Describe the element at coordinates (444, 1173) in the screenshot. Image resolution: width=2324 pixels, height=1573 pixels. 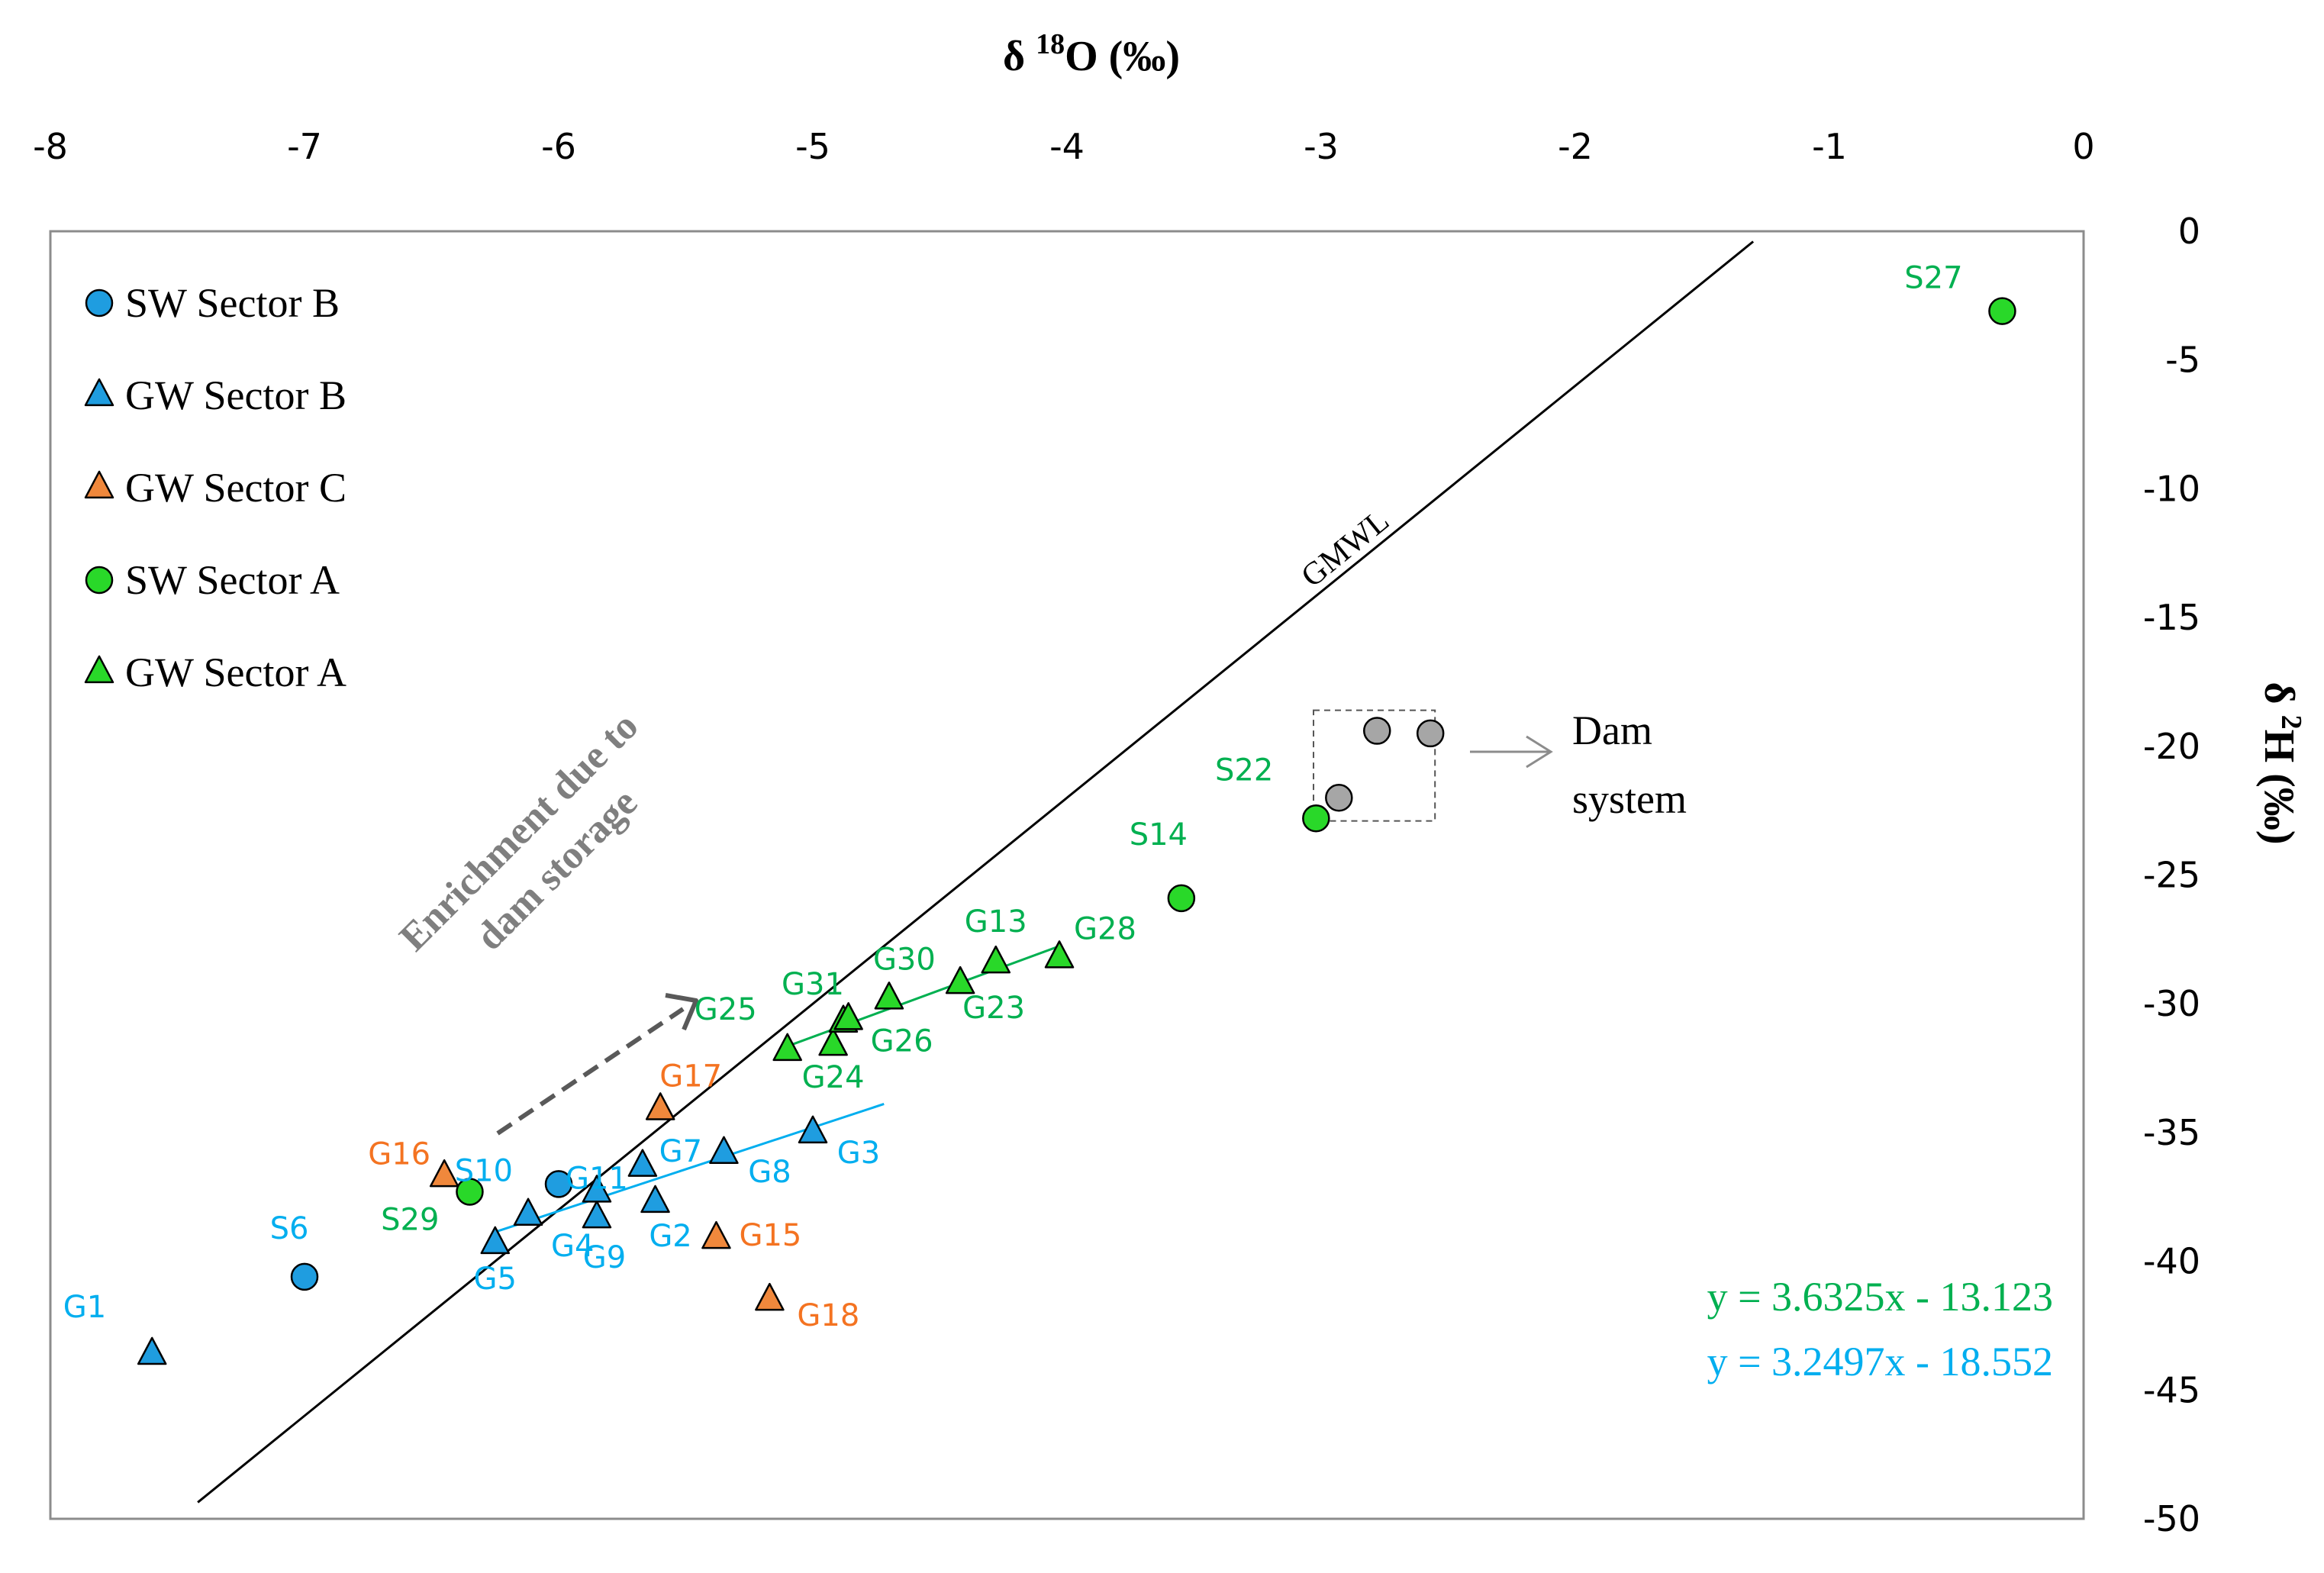
I see `gw-sector-c-point-g16` at that location.